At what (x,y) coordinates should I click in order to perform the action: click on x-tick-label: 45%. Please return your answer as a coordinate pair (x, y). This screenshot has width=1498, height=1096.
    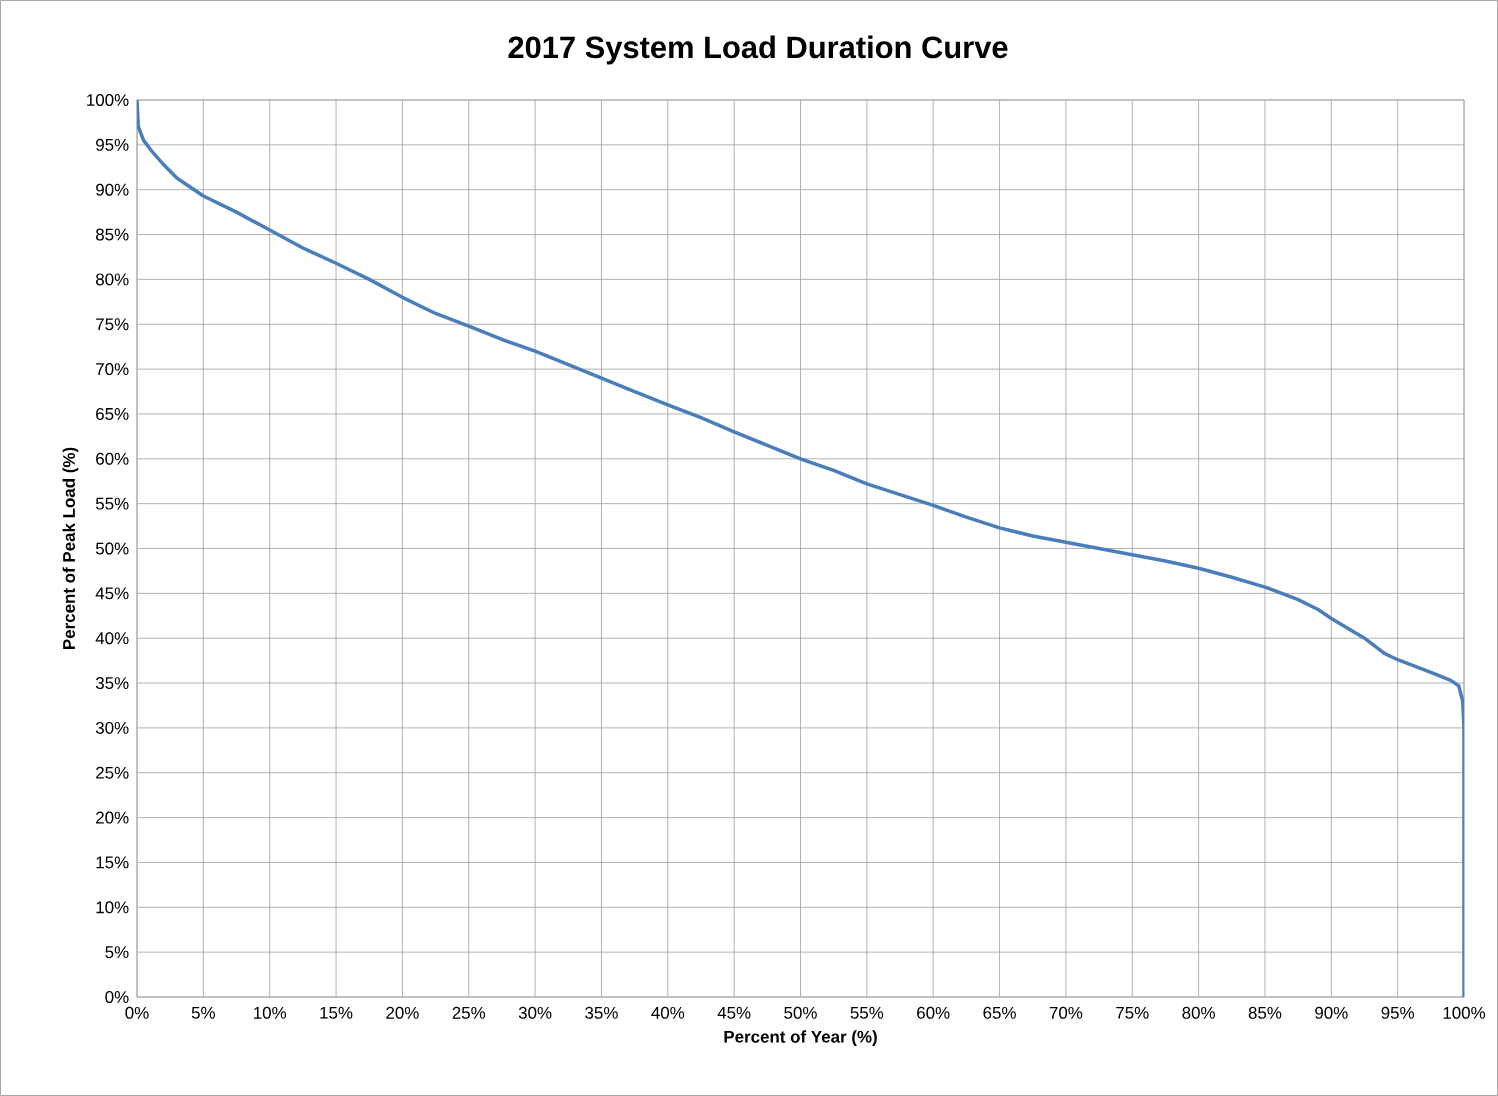
    Looking at the image, I should click on (734, 1012).